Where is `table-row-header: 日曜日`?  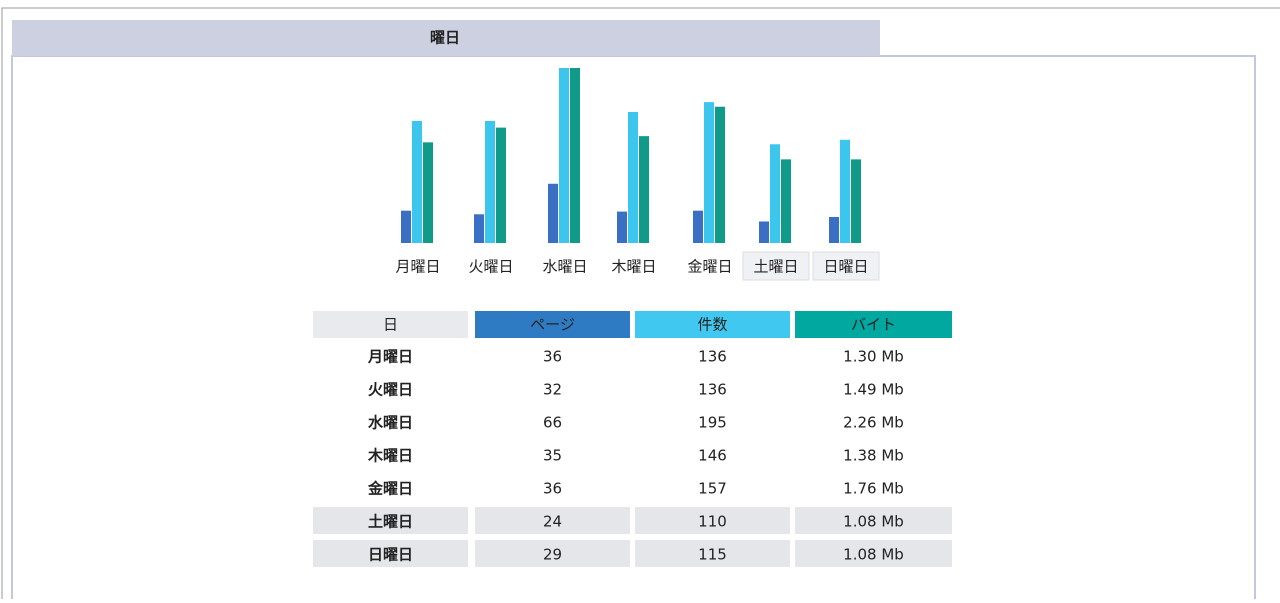
table-row-header: 日曜日 is located at coordinates (390, 555).